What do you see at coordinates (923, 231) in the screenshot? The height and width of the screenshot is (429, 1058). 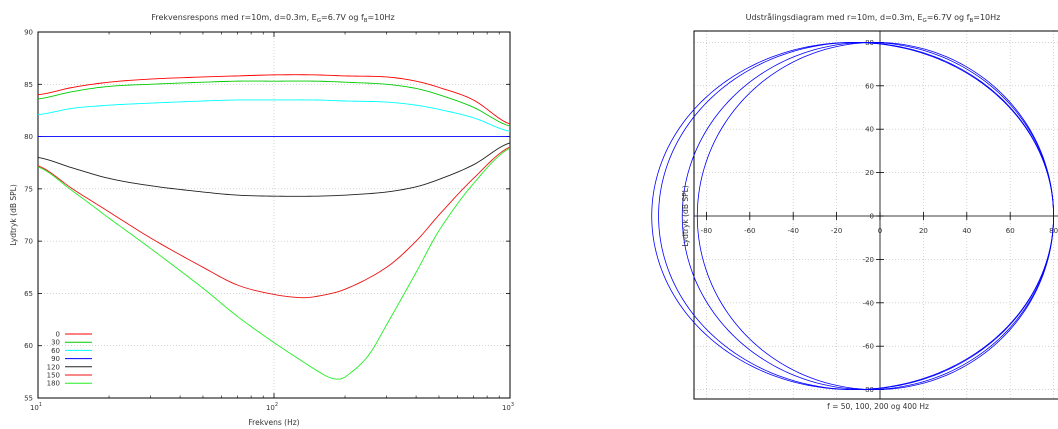 I see `right-x-tick-label: 20` at bounding box center [923, 231].